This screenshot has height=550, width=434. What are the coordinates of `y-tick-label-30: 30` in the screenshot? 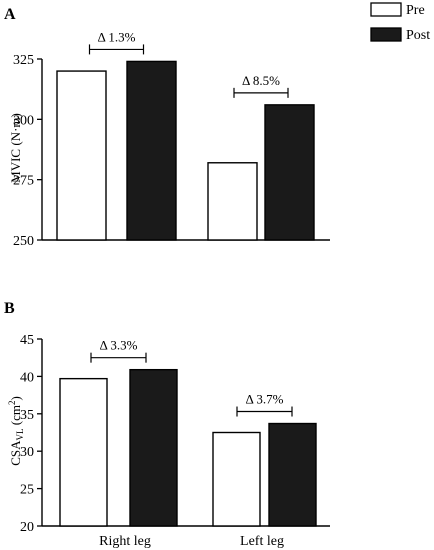 It's located at (27, 452).